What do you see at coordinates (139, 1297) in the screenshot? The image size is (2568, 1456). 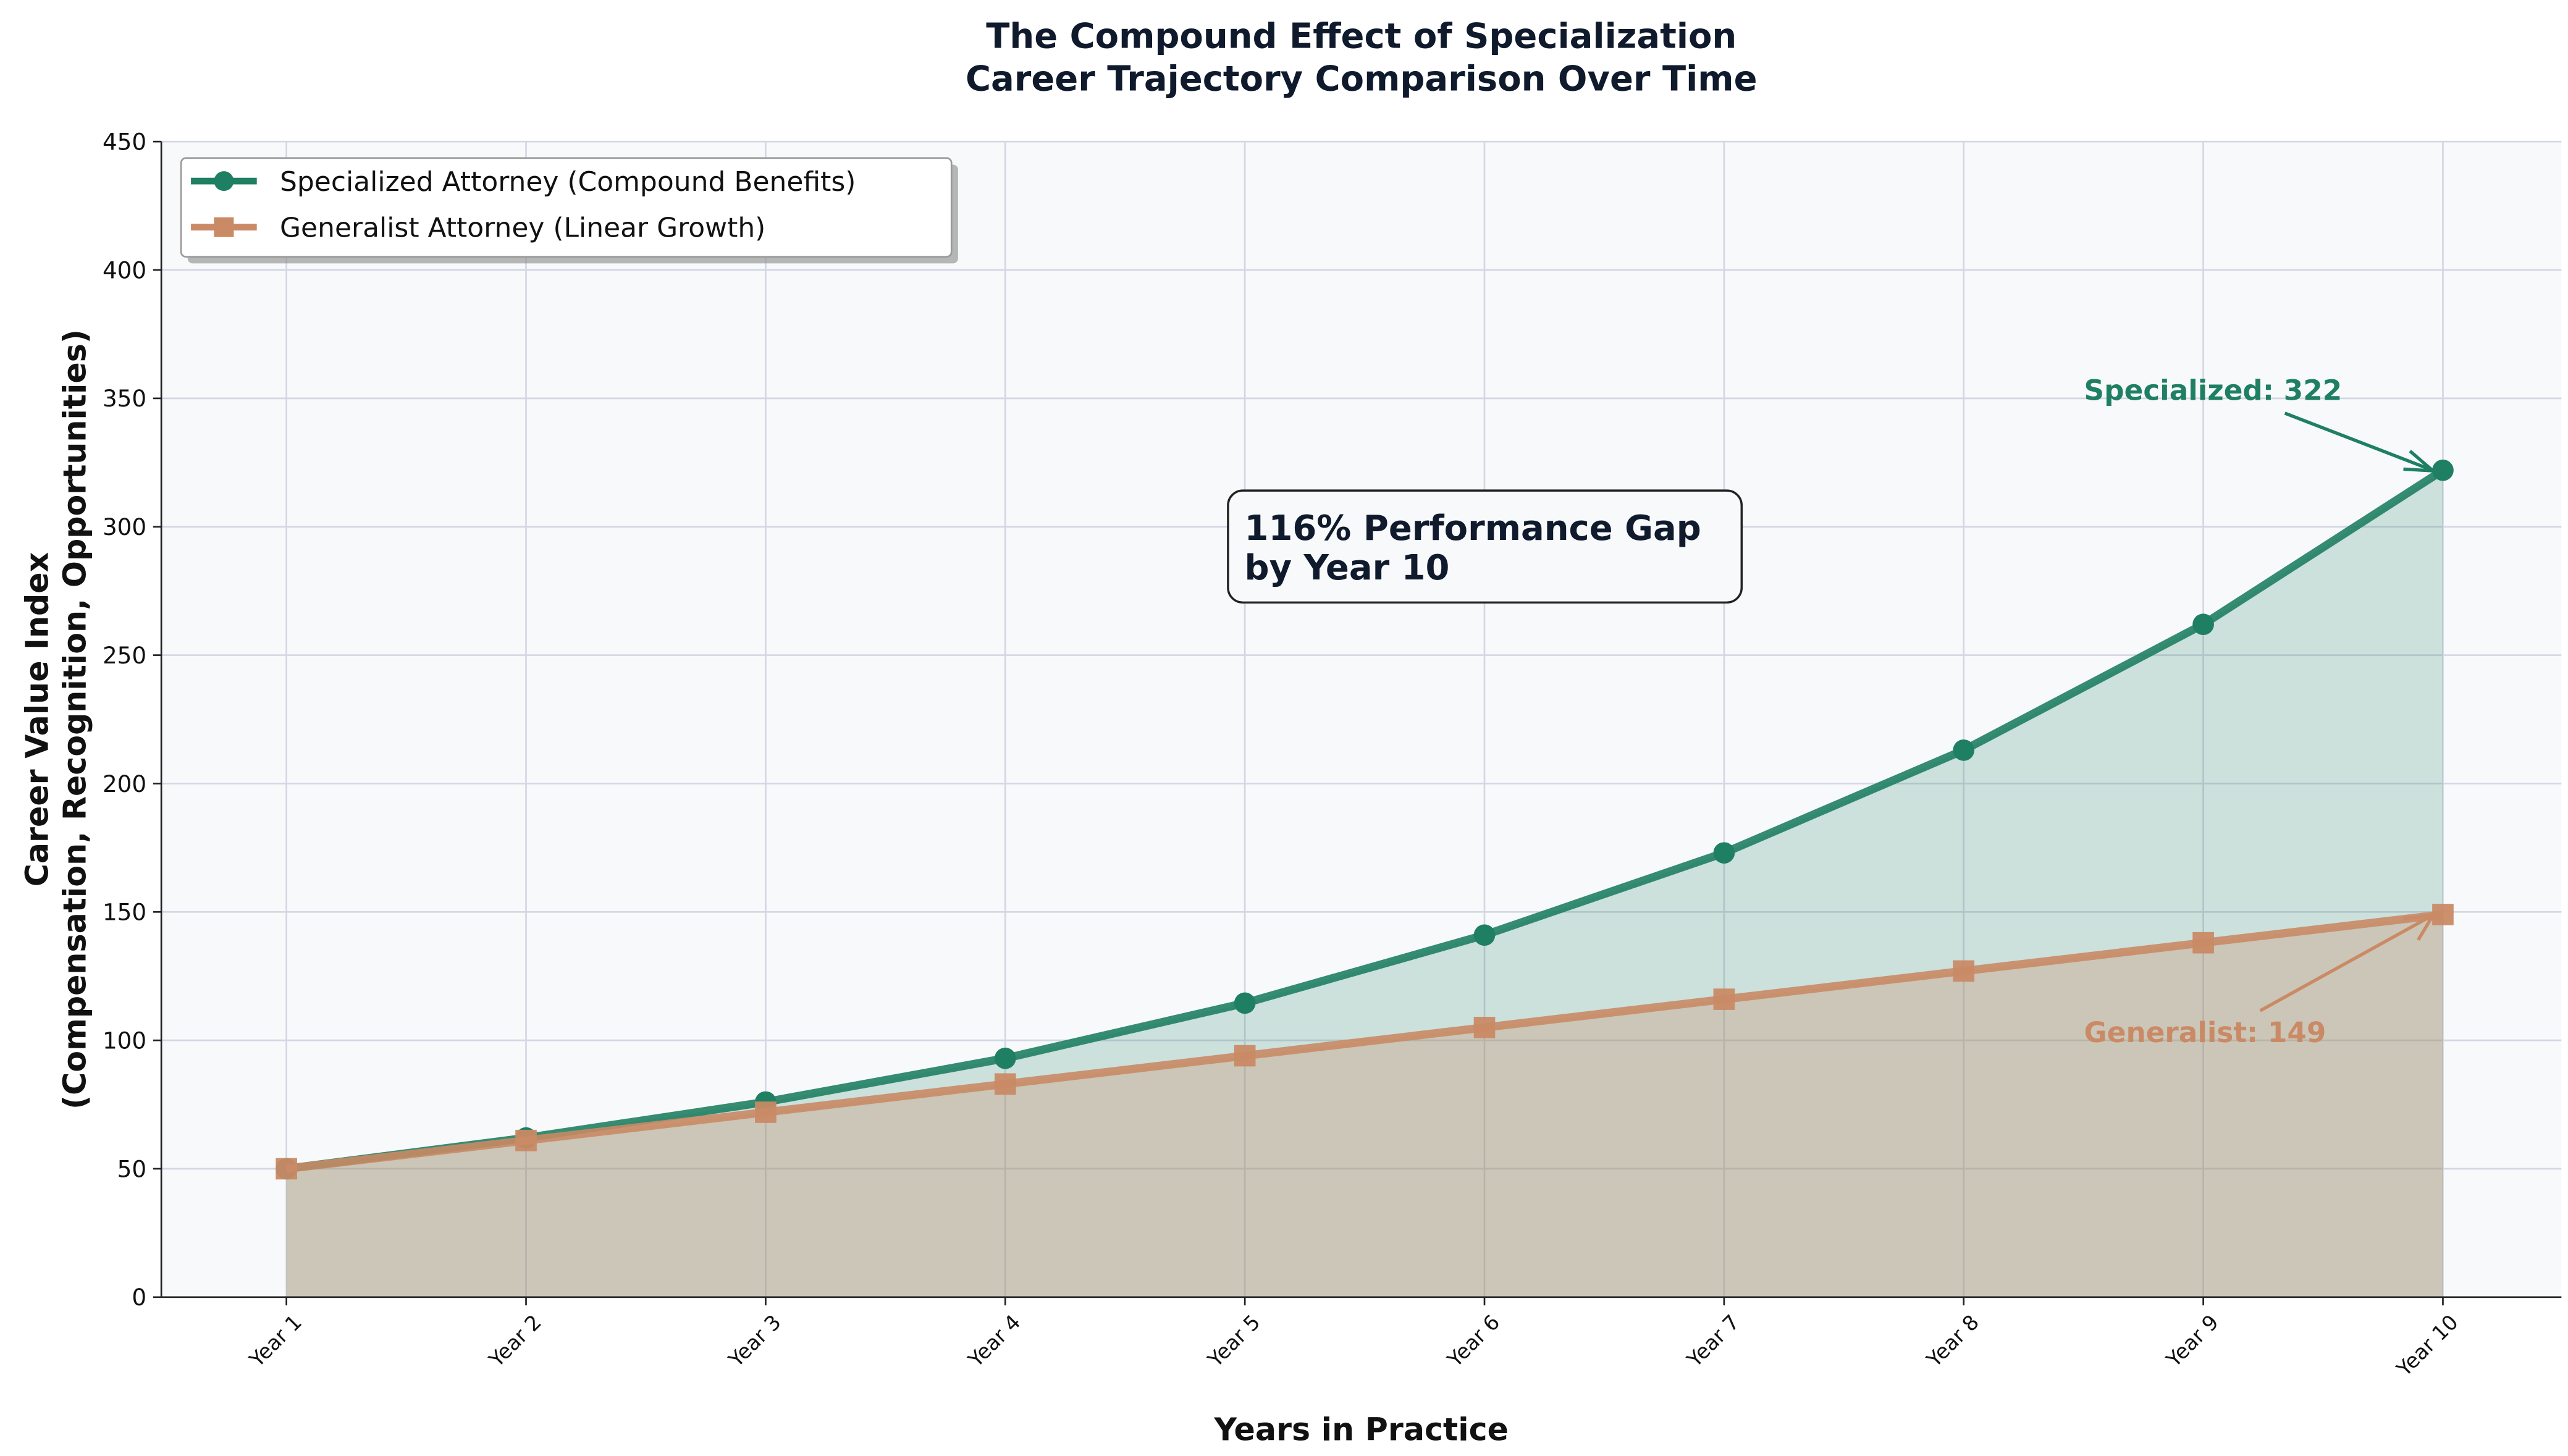 I see `y-tick-label: 0` at bounding box center [139, 1297].